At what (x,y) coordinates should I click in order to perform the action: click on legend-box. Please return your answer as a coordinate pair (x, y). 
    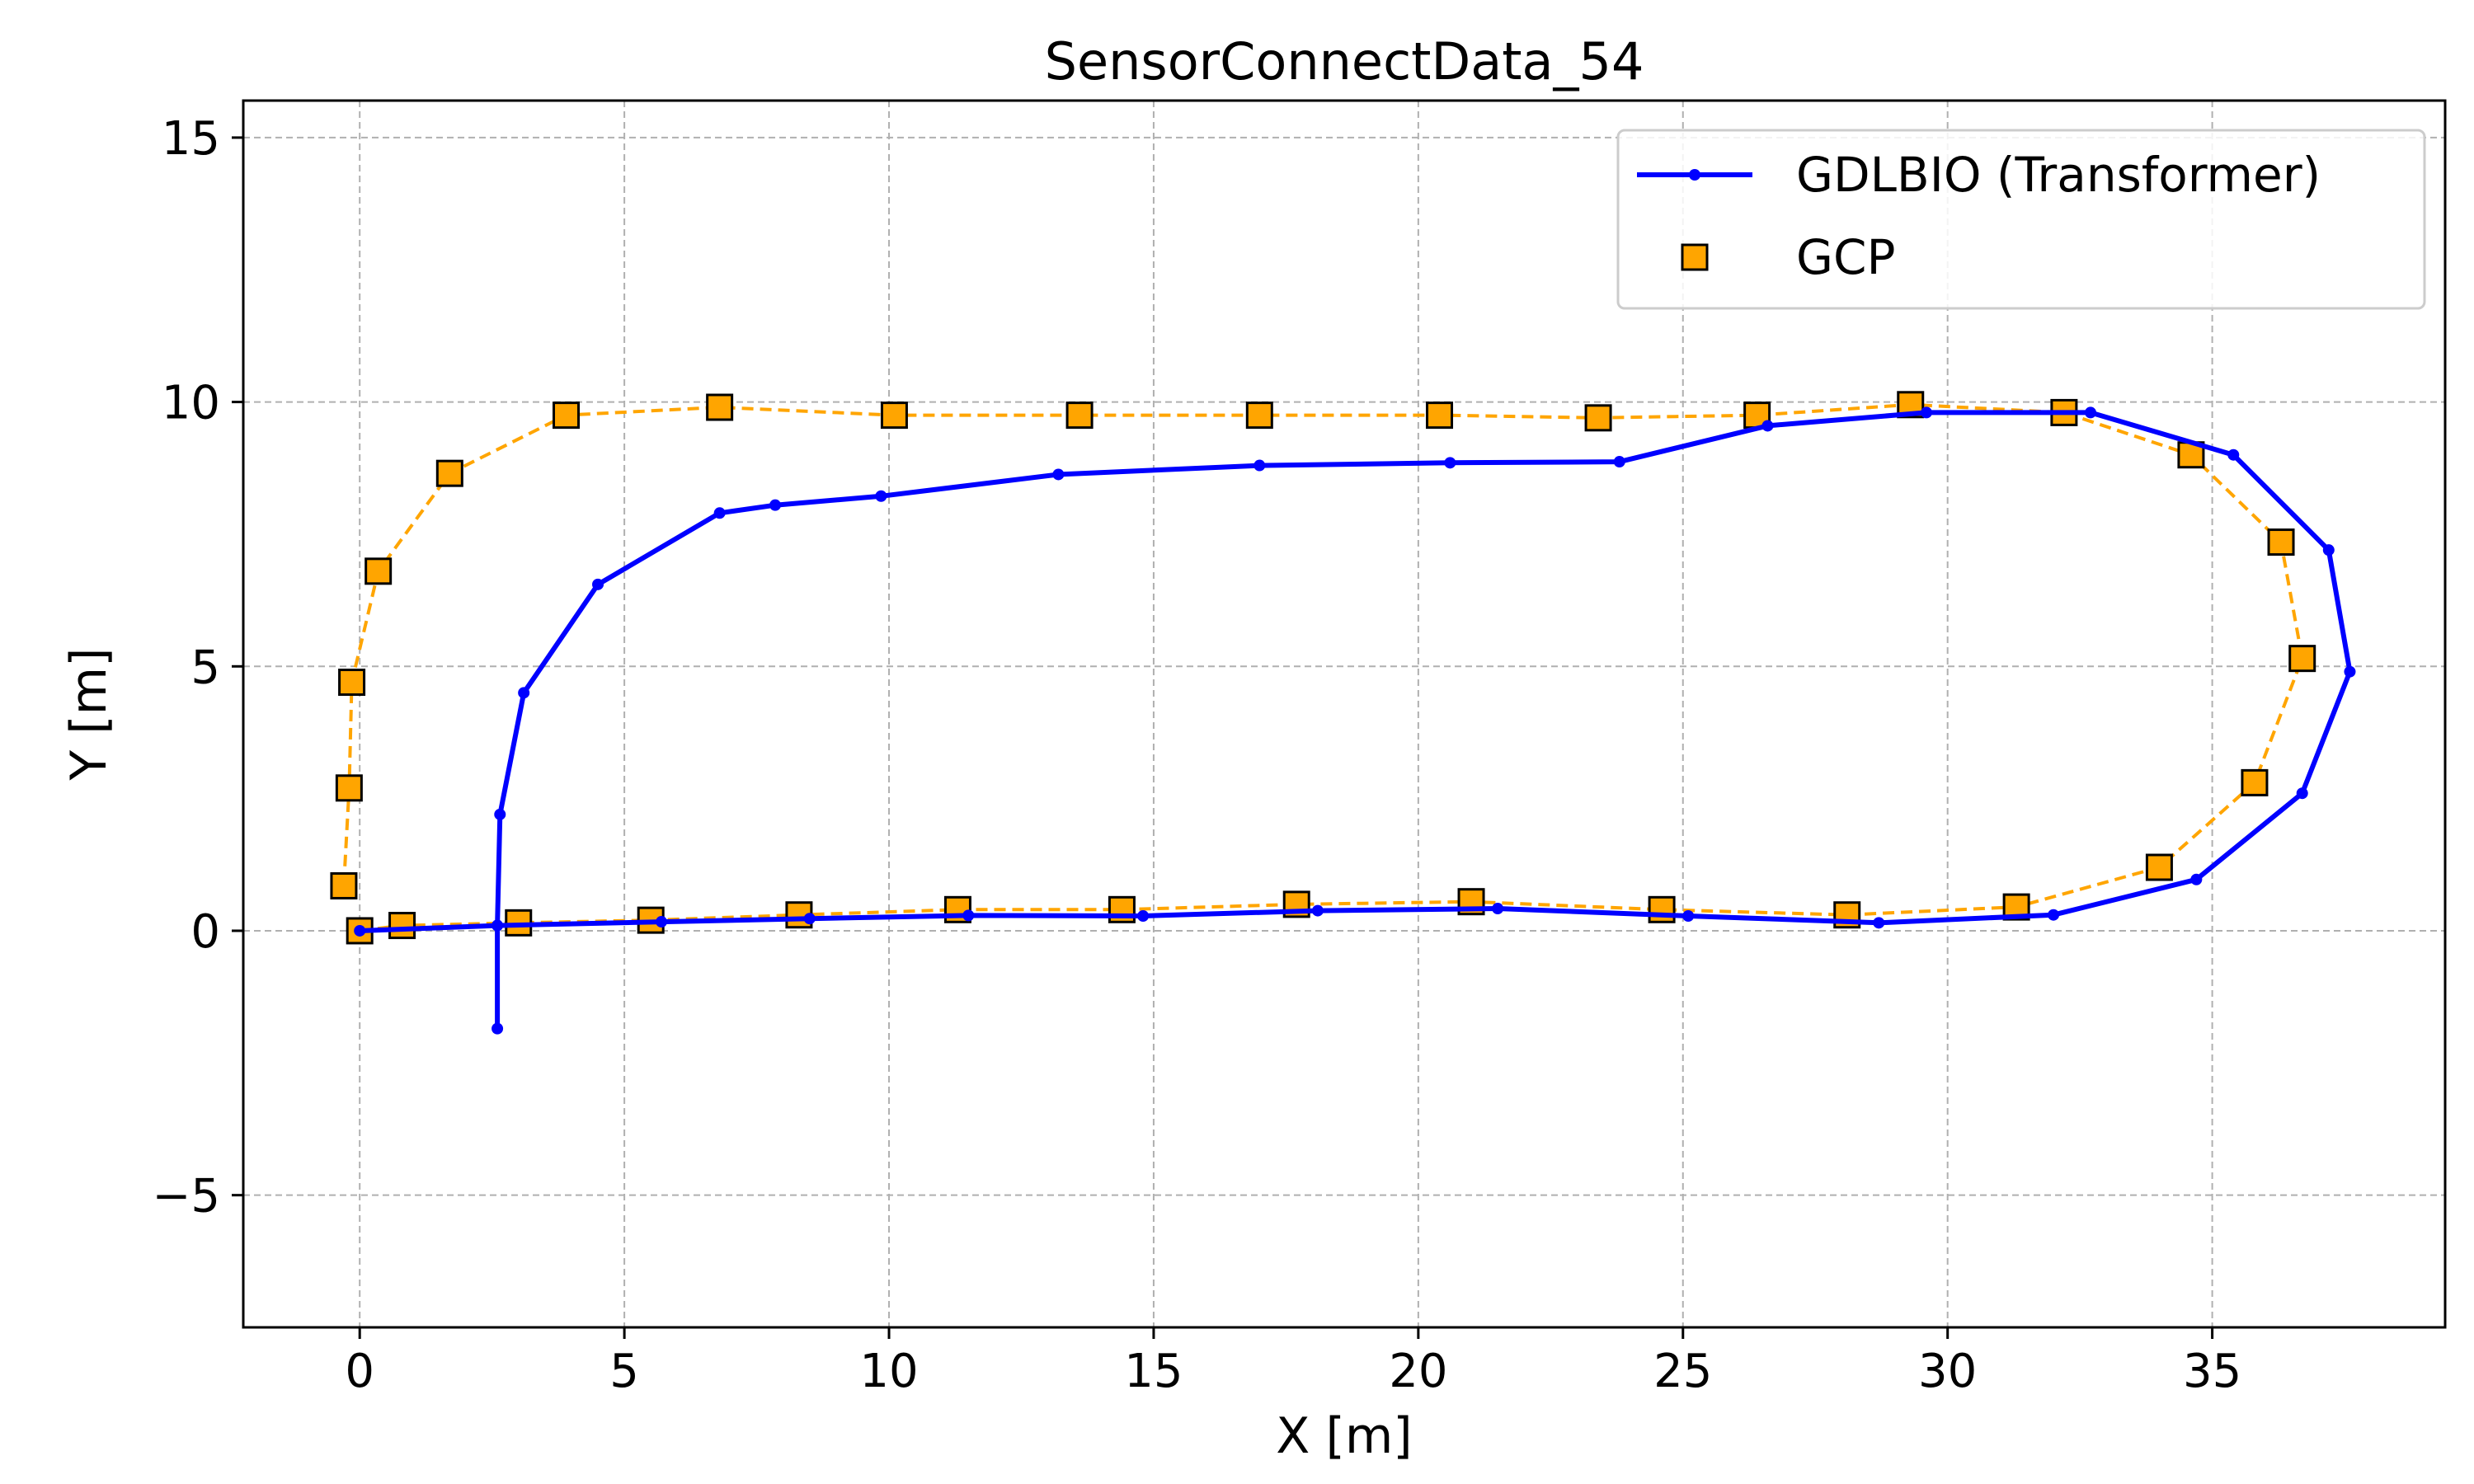
    Looking at the image, I should click on (2021, 219).